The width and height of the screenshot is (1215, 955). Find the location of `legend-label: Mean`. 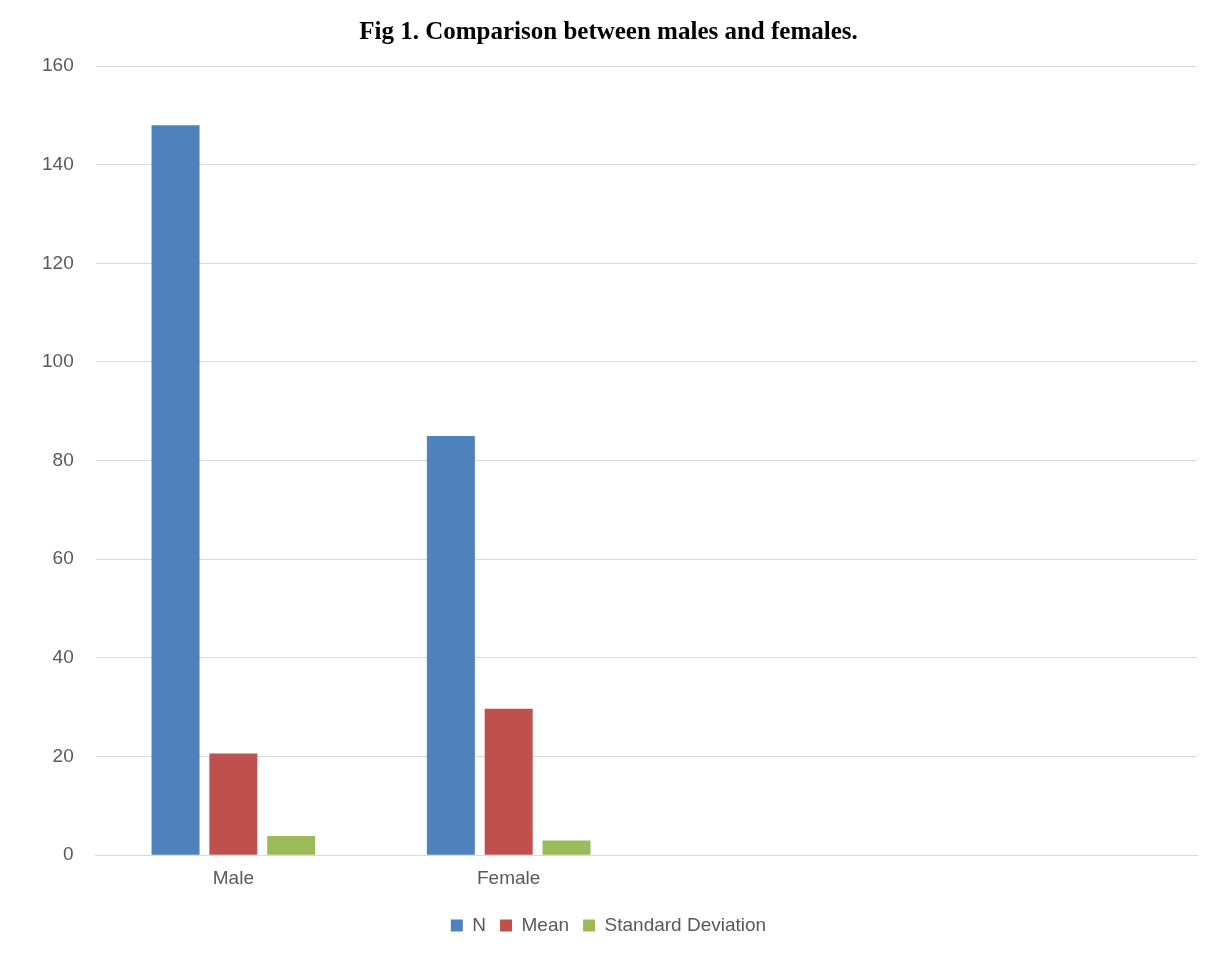

legend-label: Mean is located at coordinates (545, 924).